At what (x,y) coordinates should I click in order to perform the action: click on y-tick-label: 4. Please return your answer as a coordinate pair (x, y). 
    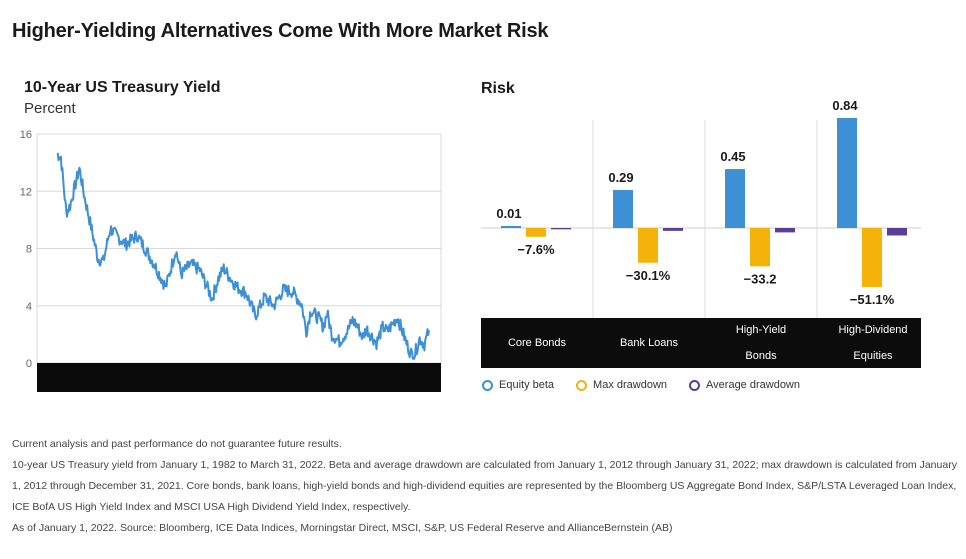
    Looking at the image, I should click on (29, 307).